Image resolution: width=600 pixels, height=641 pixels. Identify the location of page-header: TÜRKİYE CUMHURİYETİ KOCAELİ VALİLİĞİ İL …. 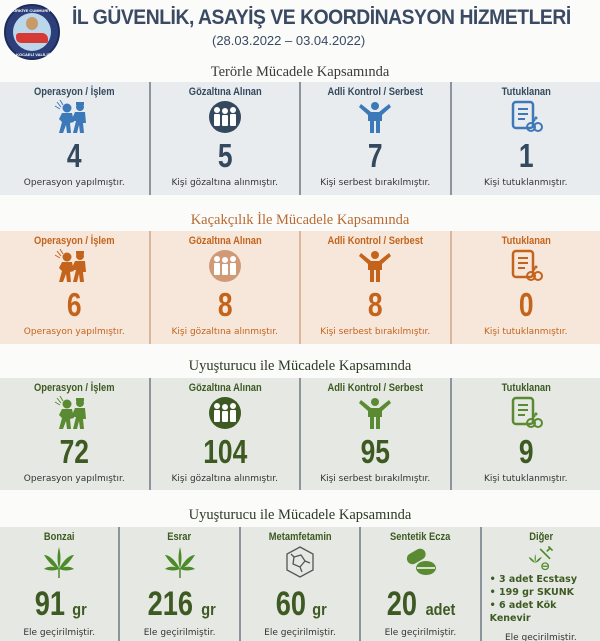
(300, 31).